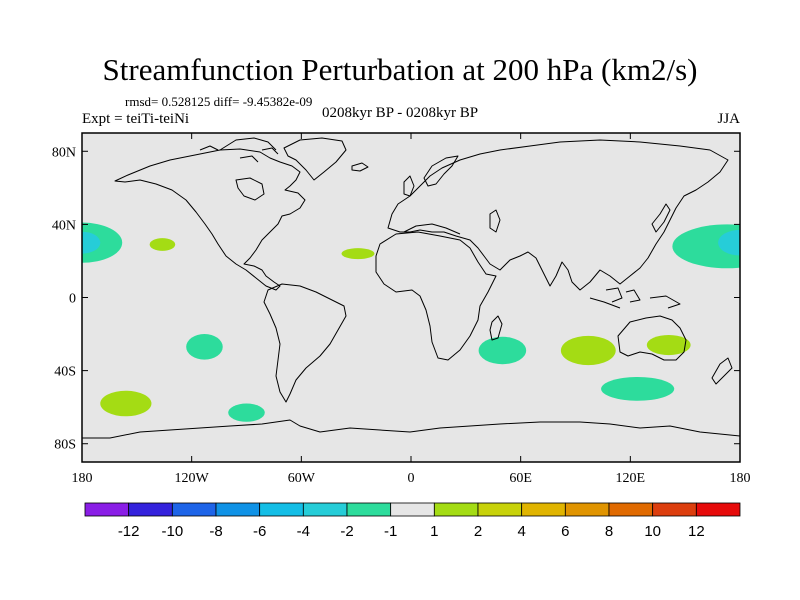 The height and width of the screenshot is (600, 800). What do you see at coordinates (64, 225) in the screenshot?
I see `y-tick-label: 40N` at bounding box center [64, 225].